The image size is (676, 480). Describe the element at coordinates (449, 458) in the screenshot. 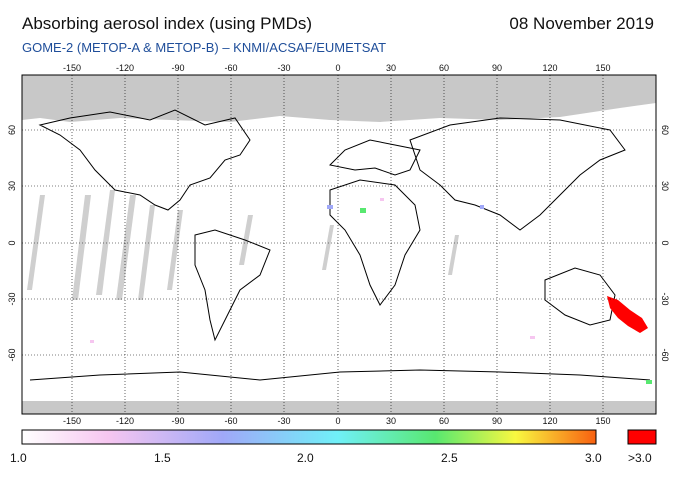

I see `colorbar-label-2-5: 2.5` at that location.